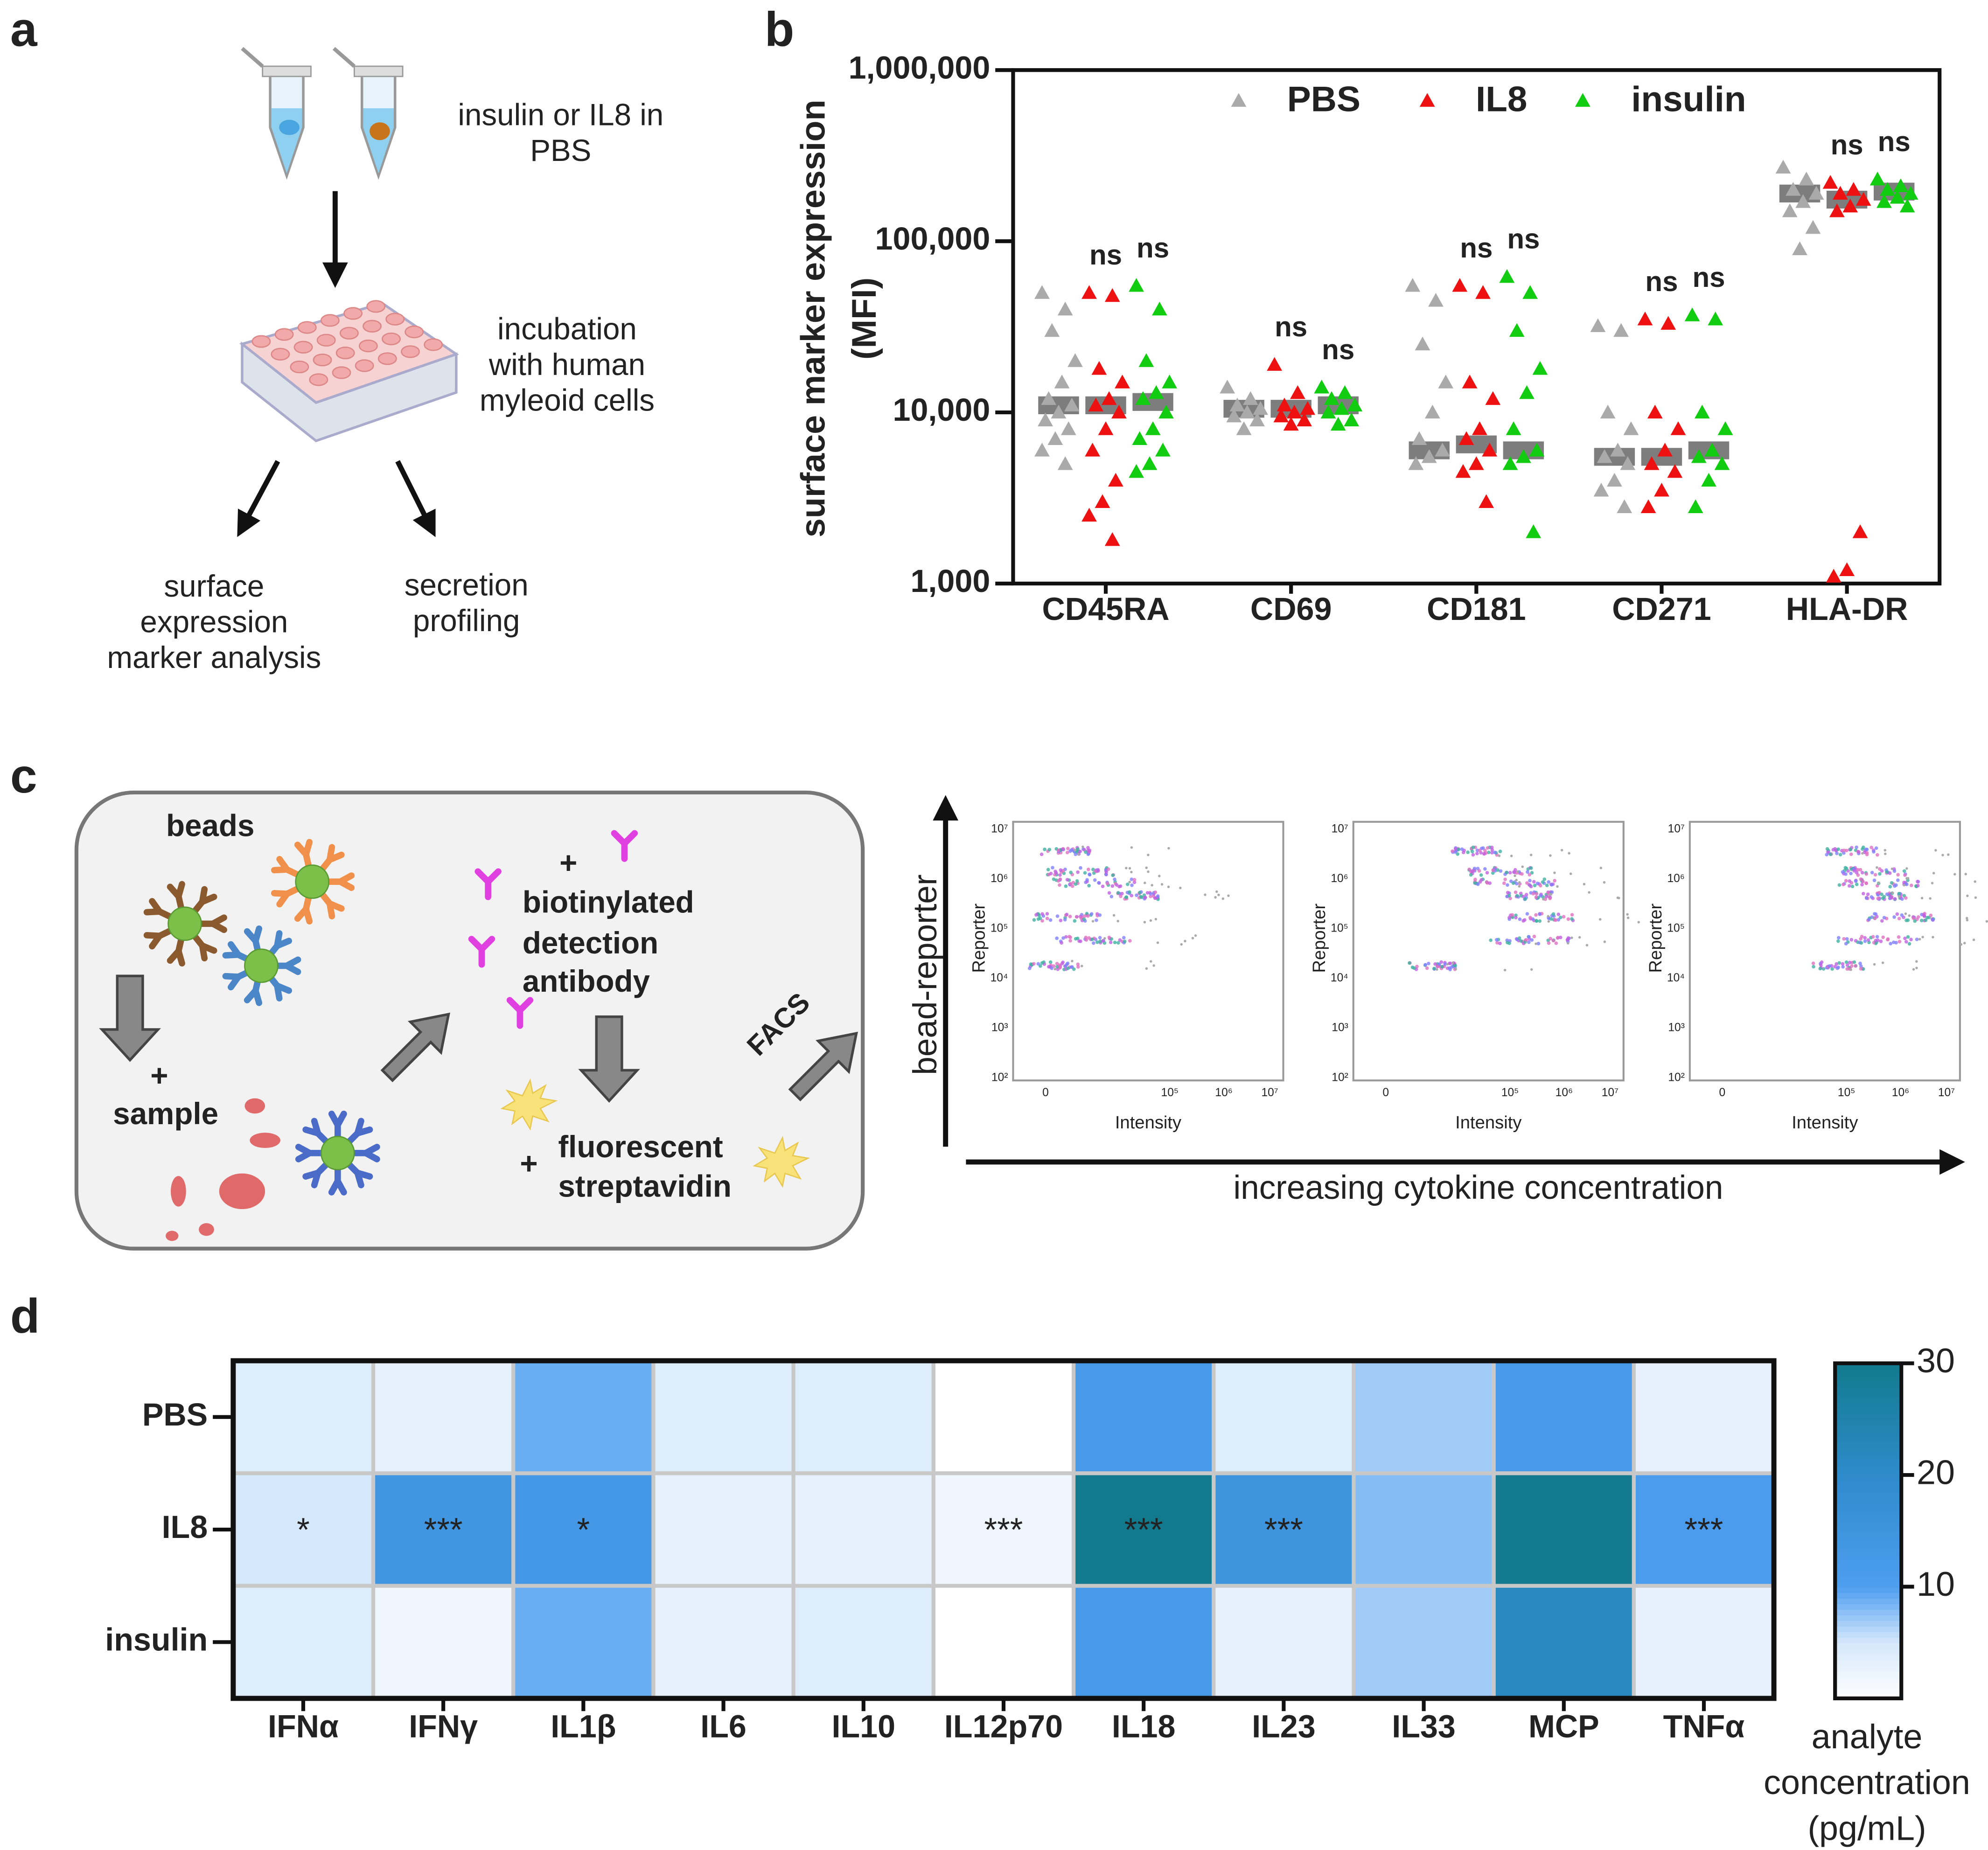 The width and height of the screenshot is (1988, 1850). I want to click on panel-label: b, so click(780, 29).